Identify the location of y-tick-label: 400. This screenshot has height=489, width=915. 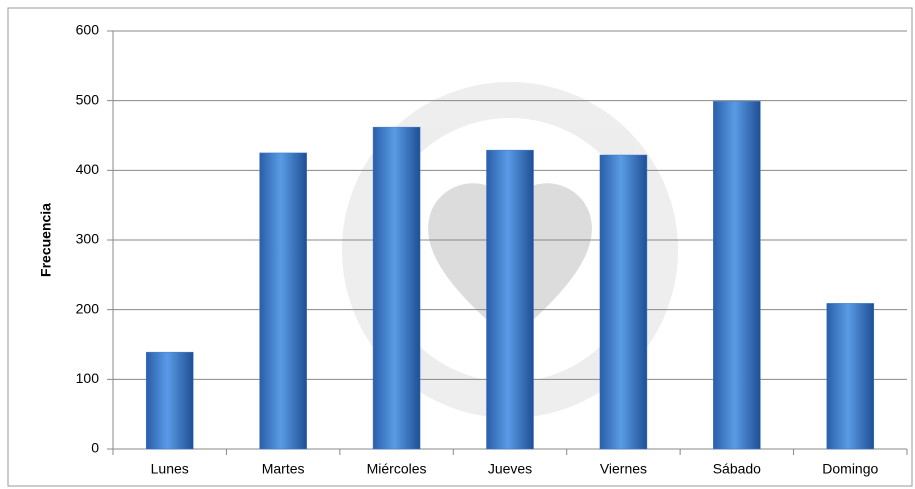
(88, 169).